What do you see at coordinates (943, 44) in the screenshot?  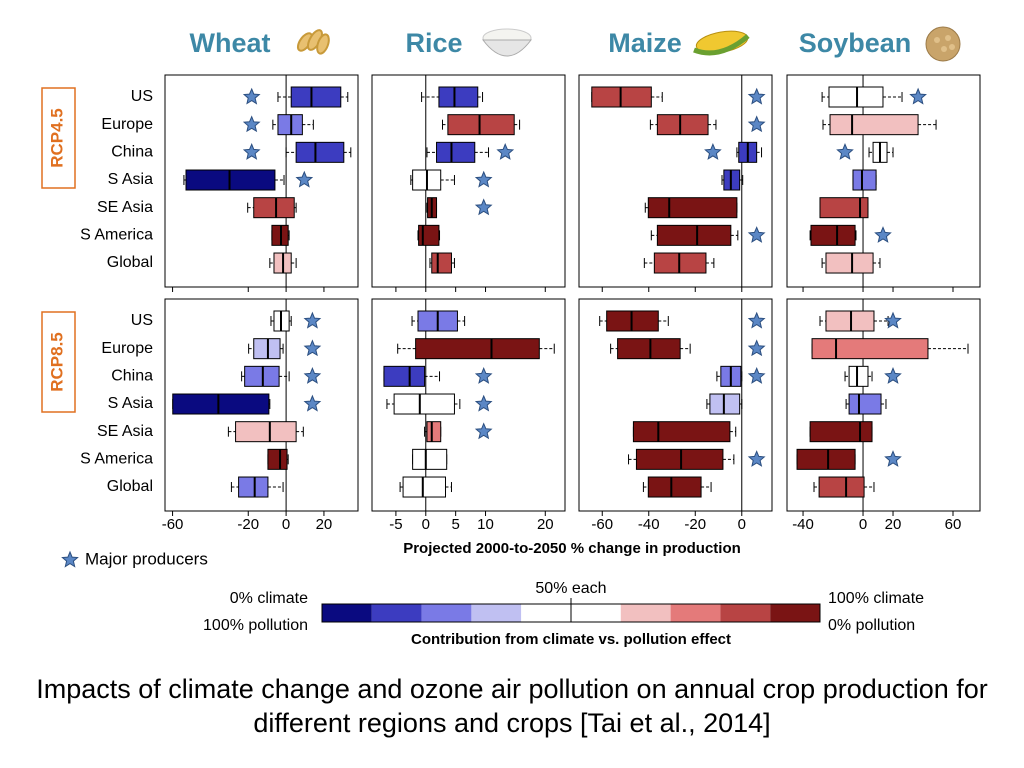 I see `soybean-icon` at bounding box center [943, 44].